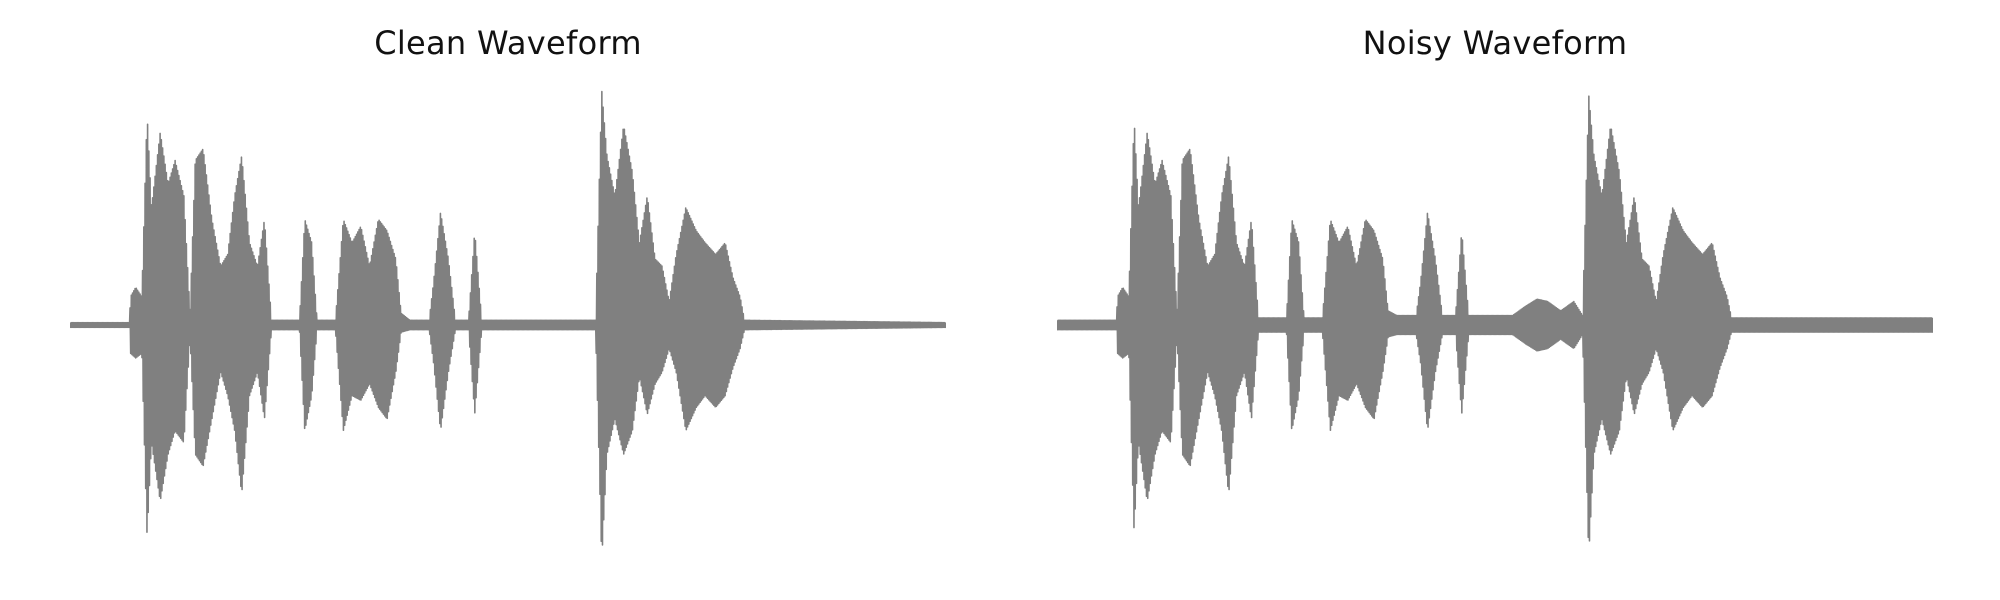 This screenshot has width=2000, height=600. Describe the element at coordinates (1495, 43) in the screenshot. I see `chart-title: Noisy Waveform` at that location.